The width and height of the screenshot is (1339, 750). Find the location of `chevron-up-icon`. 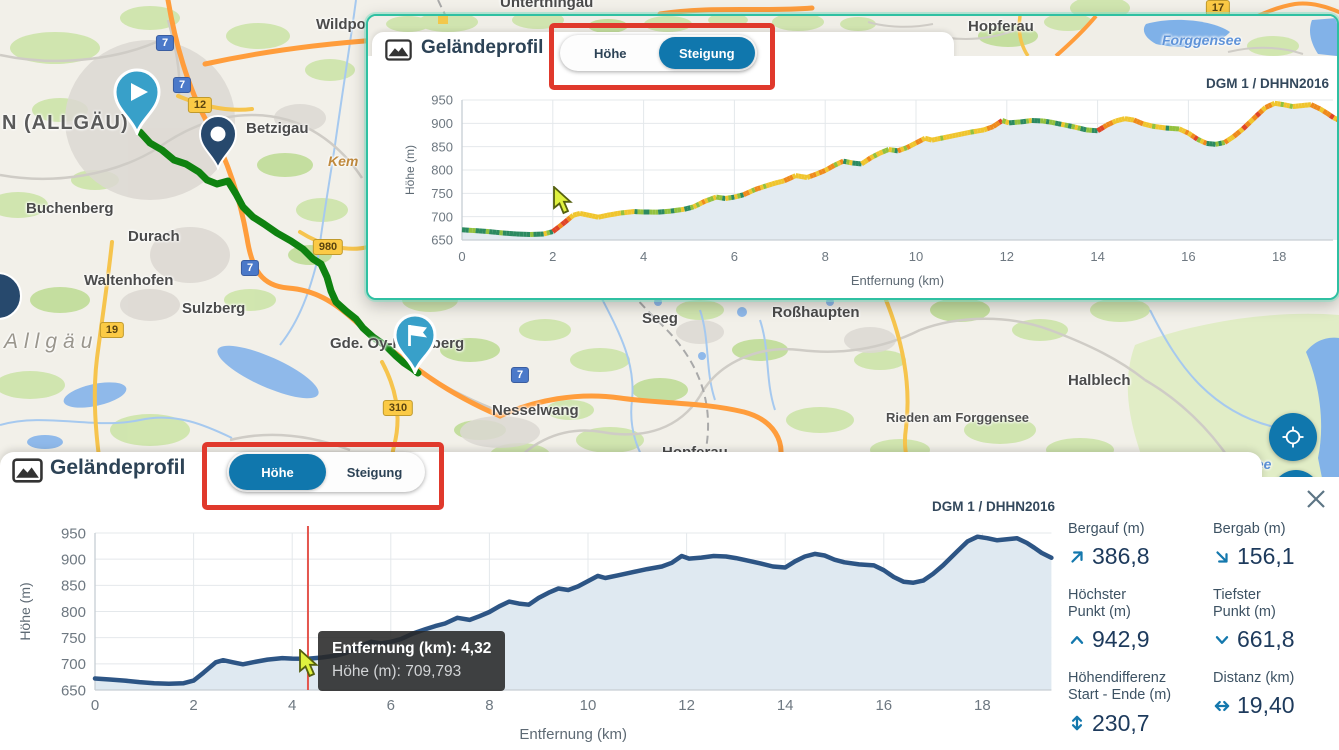

chevron-up-icon is located at coordinates (1077, 639).